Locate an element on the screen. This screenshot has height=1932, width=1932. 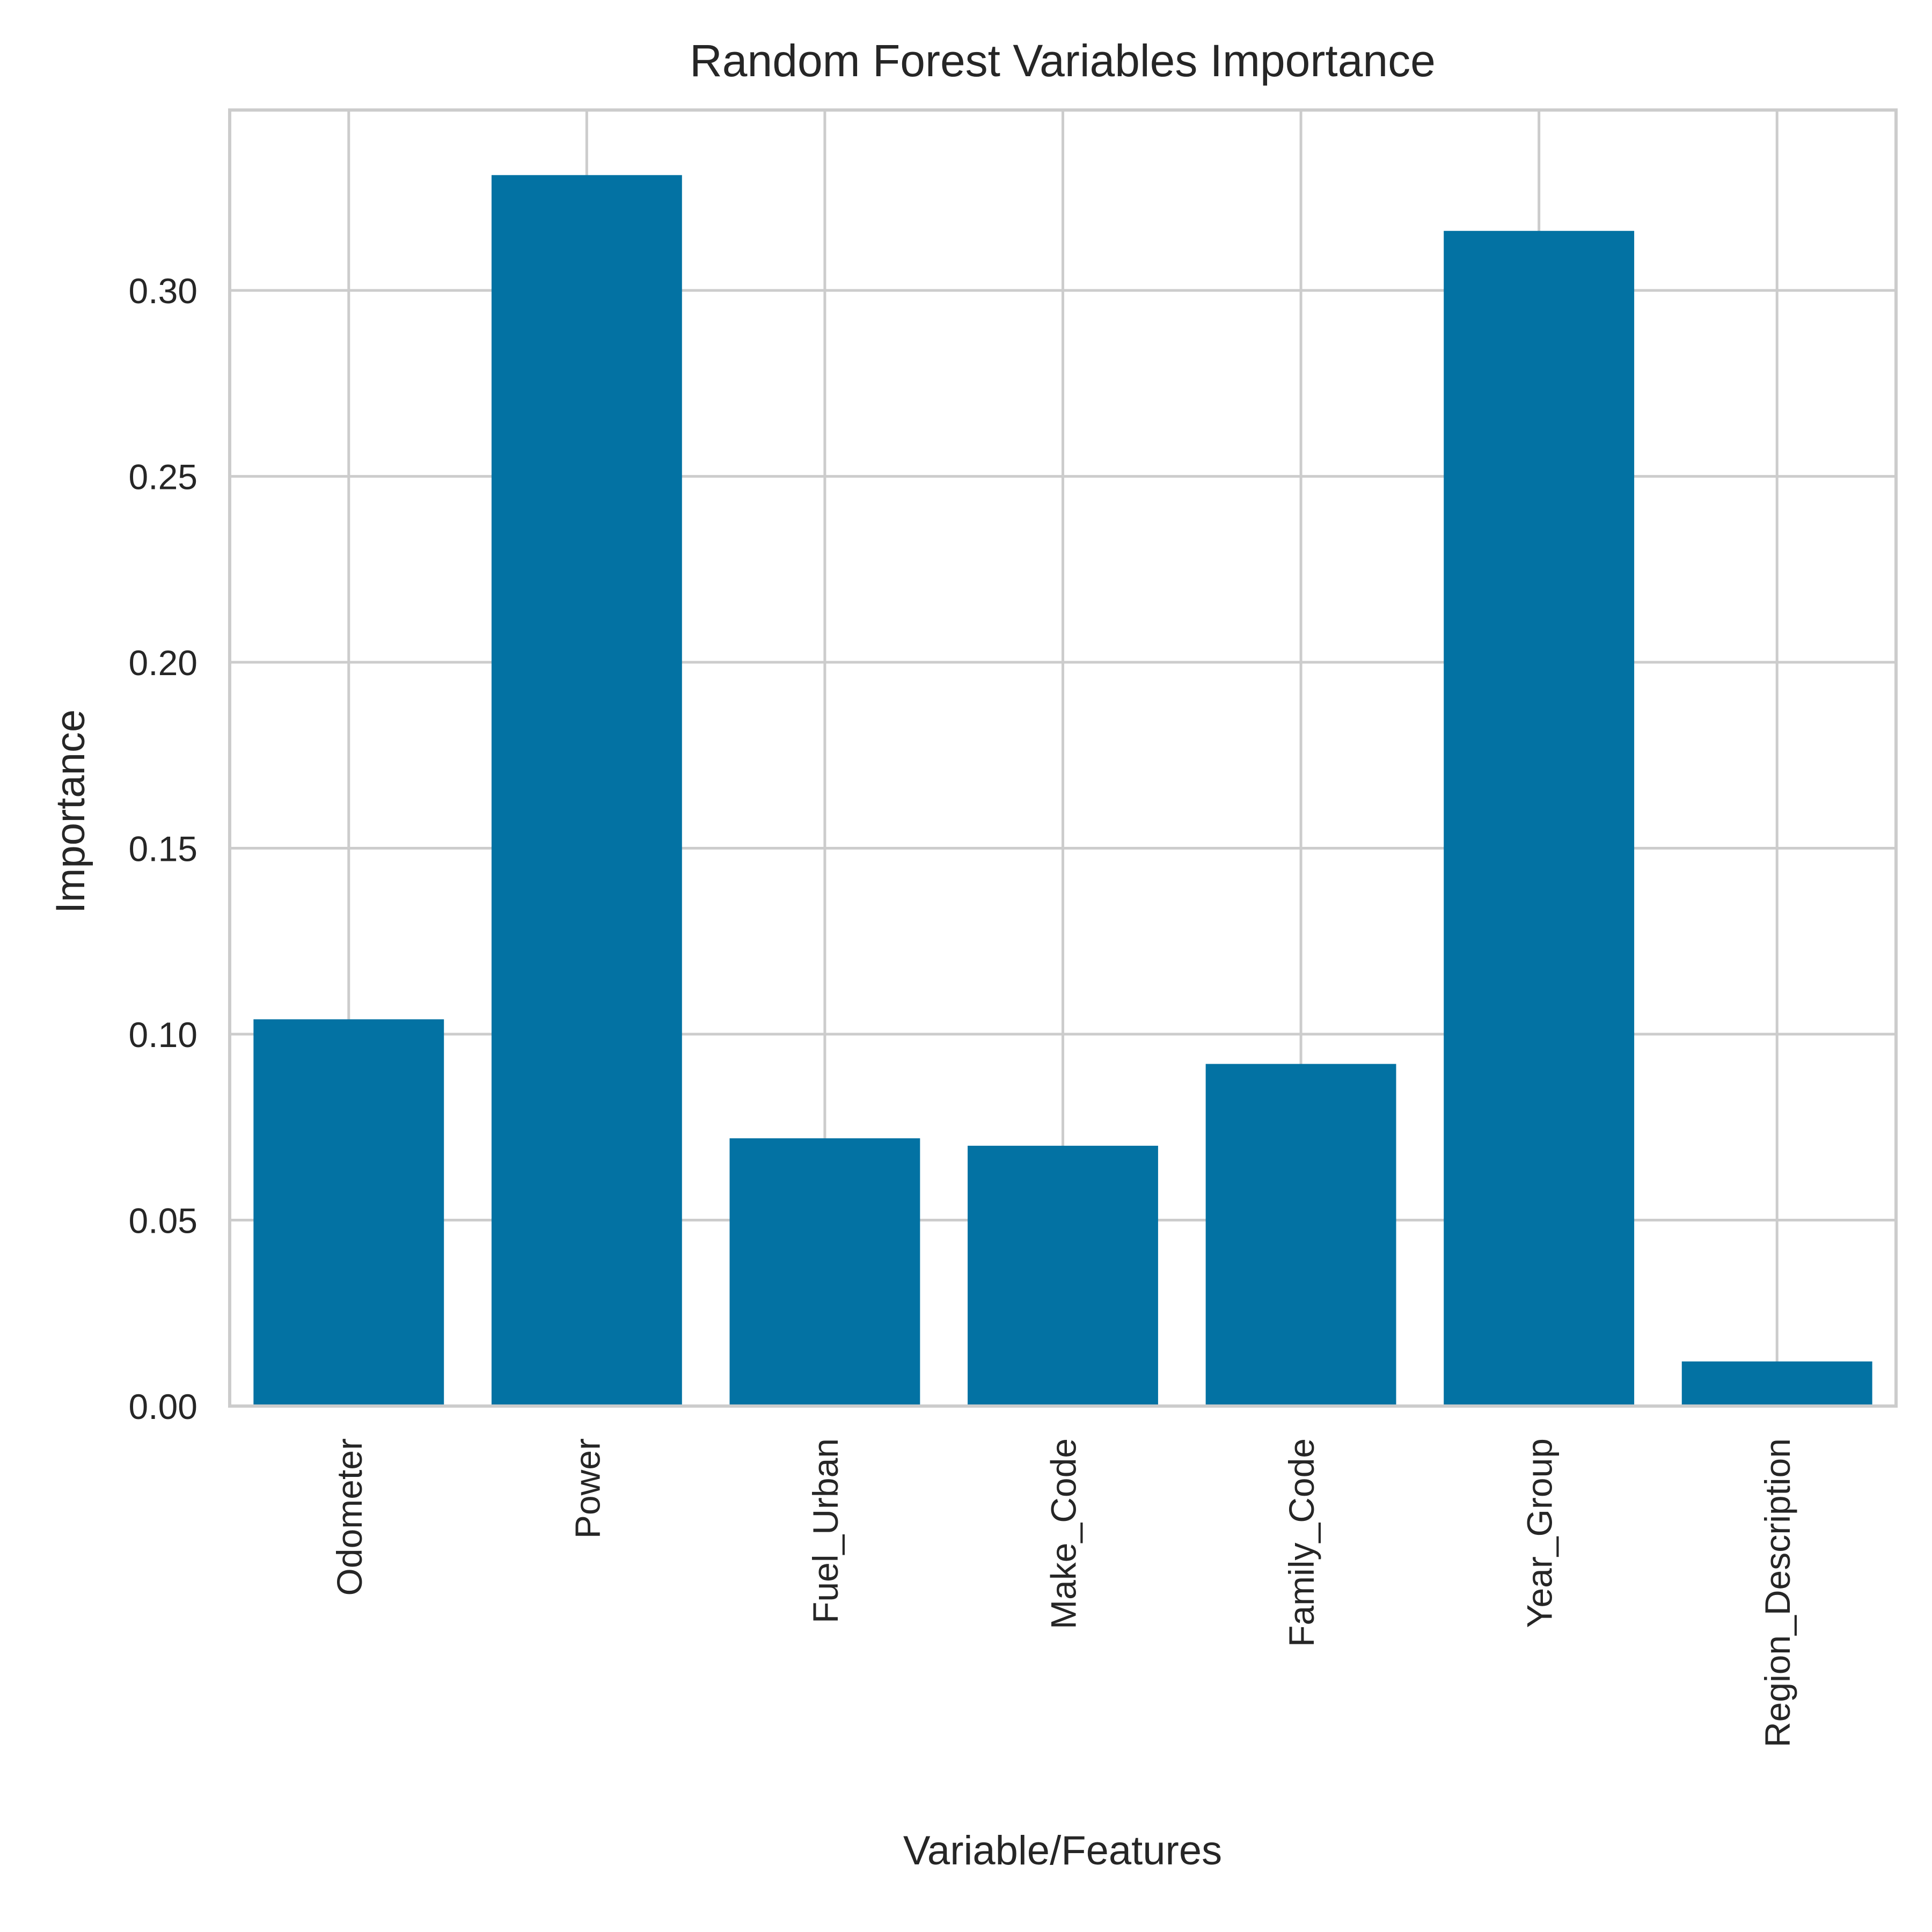
x-tick-label: Power is located at coordinates (587, 1488).